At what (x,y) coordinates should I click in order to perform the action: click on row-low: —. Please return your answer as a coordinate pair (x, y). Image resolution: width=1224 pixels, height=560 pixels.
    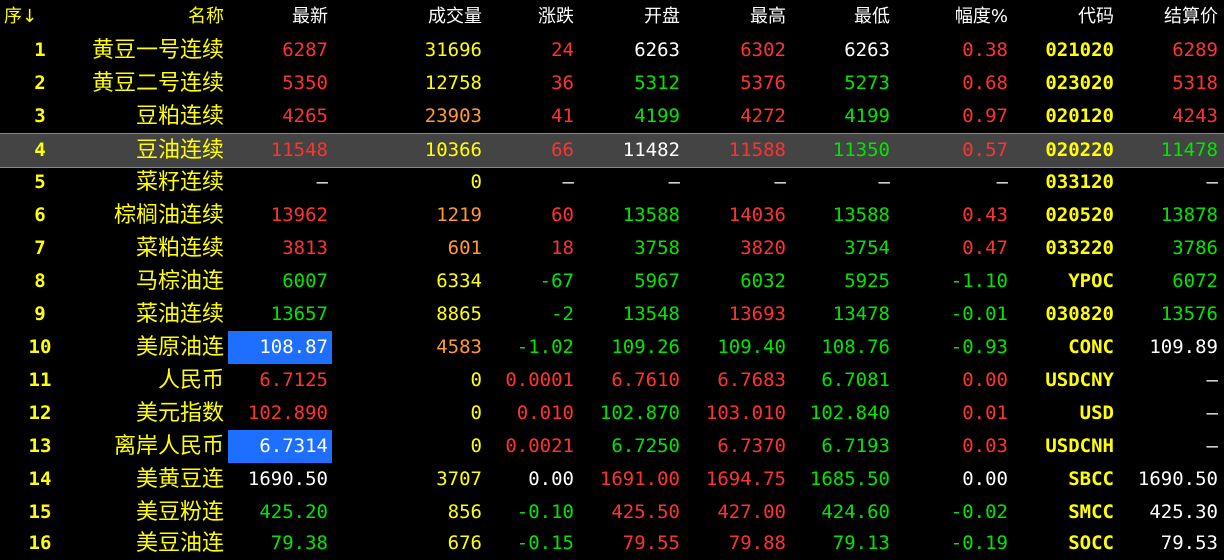
    Looking at the image, I should click on (884, 182).